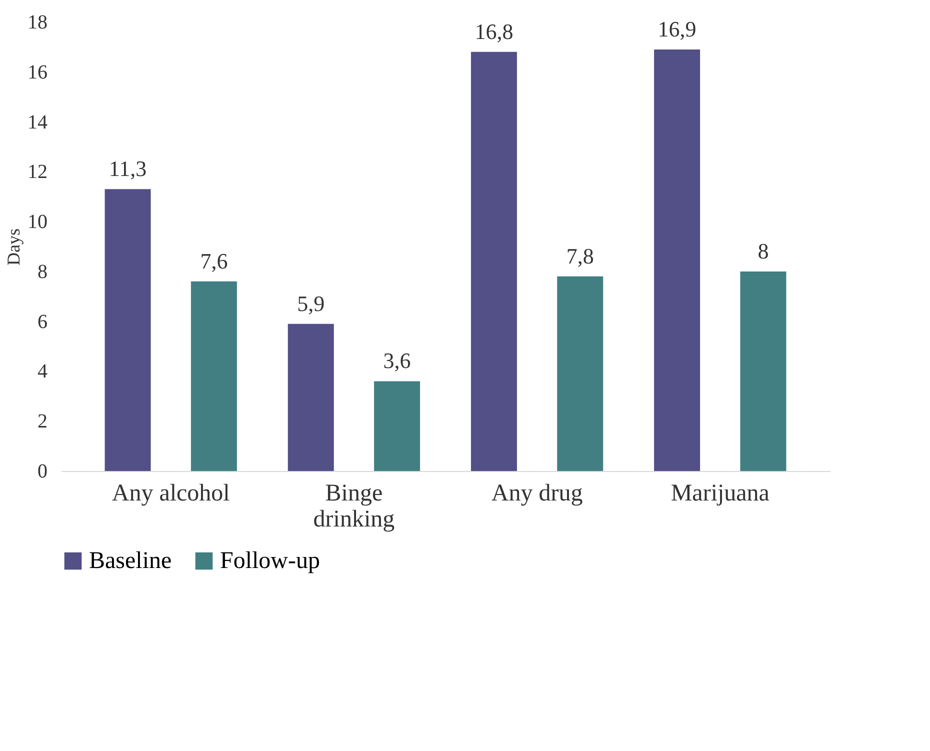  Describe the element at coordinates (214, 261) in the screenshot. I see `data-label: 7,6` at that location.